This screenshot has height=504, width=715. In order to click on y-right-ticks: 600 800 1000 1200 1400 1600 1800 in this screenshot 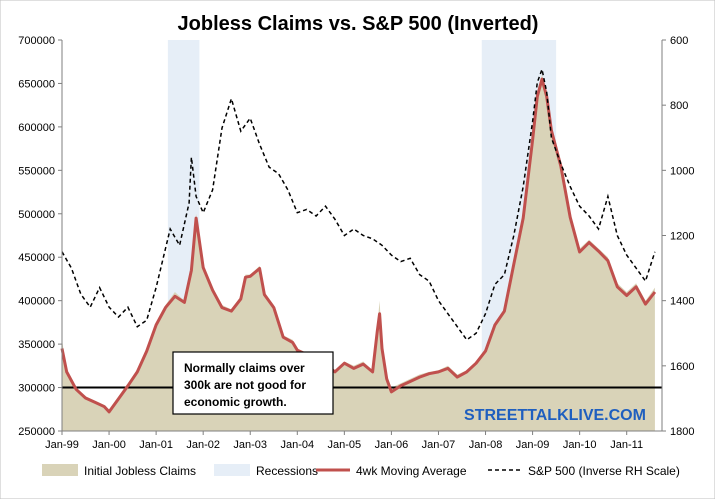, I will do `click(678, 236)`.